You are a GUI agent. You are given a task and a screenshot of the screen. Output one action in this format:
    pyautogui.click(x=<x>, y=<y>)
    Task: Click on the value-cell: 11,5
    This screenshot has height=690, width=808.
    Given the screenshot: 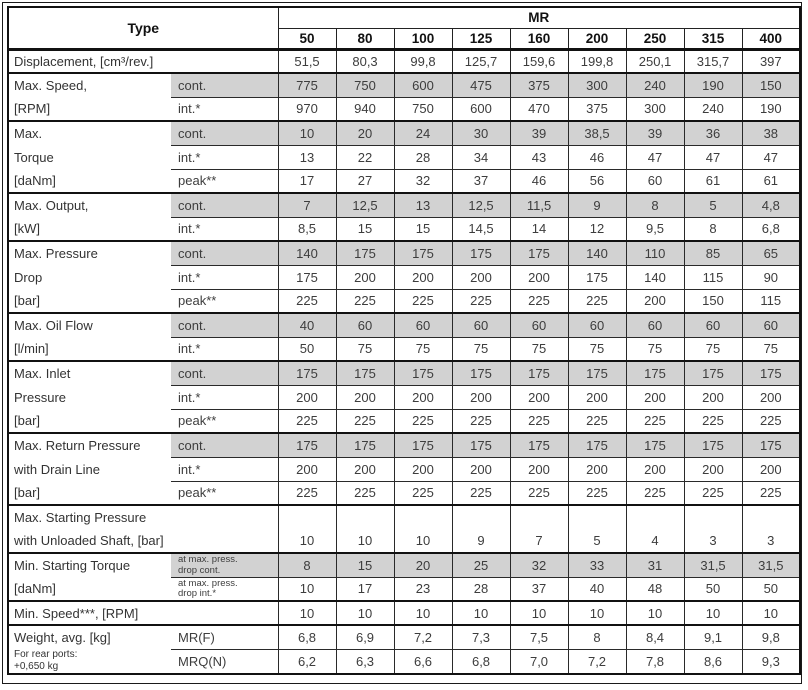 What is the action you would take?
    pyautogui.click(x=539, y=205)
    